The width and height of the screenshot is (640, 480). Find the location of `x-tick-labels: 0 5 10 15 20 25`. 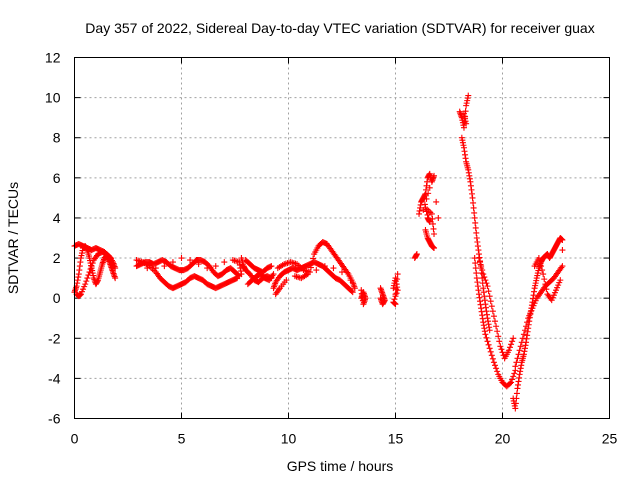

x-tick-labels: 0 5 10 15 20 25 is located at coordinates (344, 439).